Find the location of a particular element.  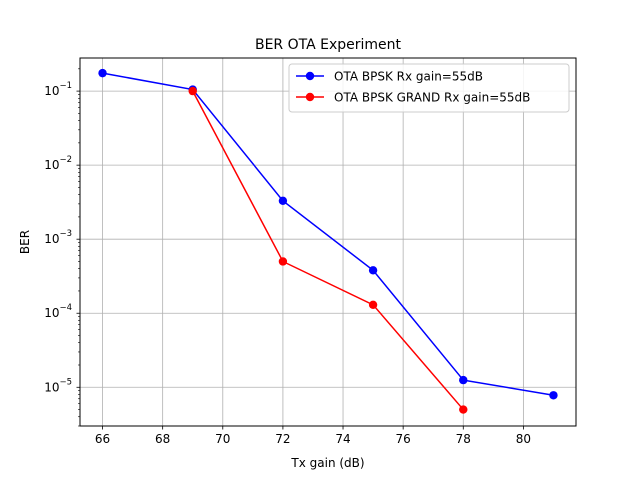

y-tick-label-exponent: −3 is located at coordinates (65, 234).